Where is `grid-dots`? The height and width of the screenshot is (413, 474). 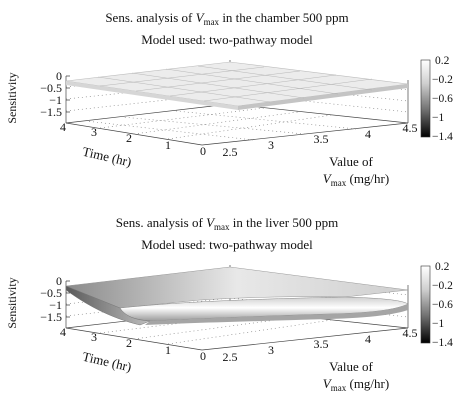
grid-dots is located at coordinates (237, 105).